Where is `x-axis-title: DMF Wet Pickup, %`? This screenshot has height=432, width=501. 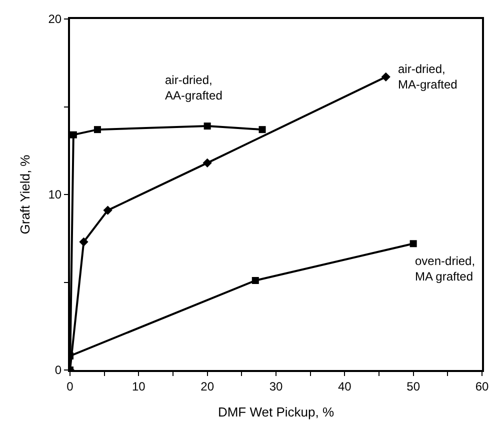
x-axis-title: DMF Wet Pickup, % is located at coordinates (276, 412).